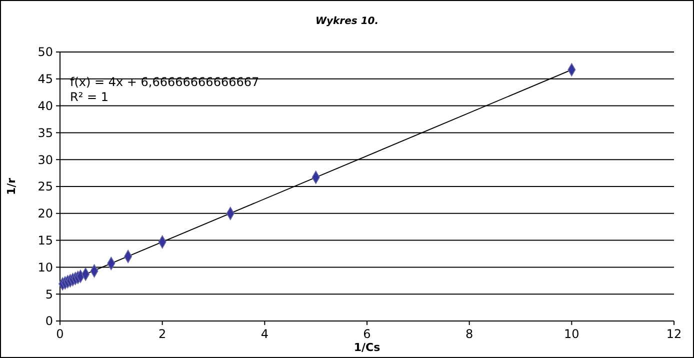 The image size is (694, 358). I want to click on y-tick-label: 40, so click(45, 106).